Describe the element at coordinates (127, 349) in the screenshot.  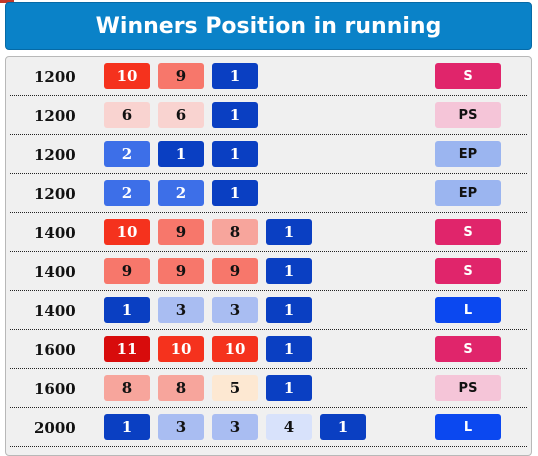
I see `position-cell: 11` at that location.